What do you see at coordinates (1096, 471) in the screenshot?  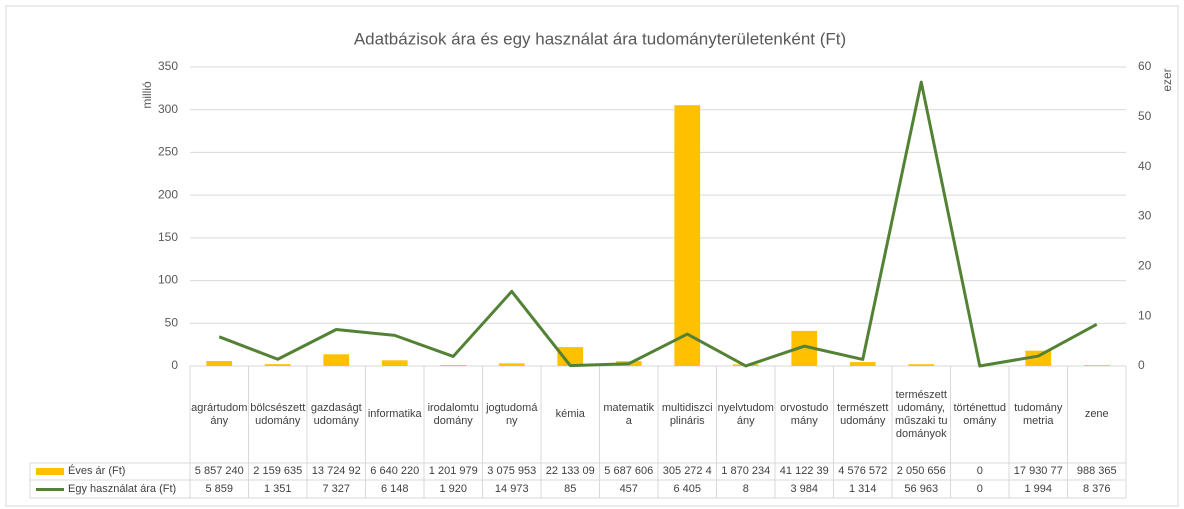 I see `table-value: 988 365` at bounding box center [1096, 471].